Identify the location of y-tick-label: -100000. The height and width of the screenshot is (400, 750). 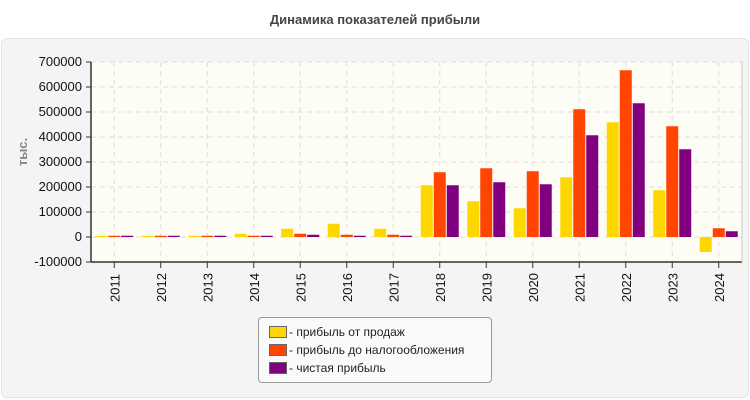
(58, 261).